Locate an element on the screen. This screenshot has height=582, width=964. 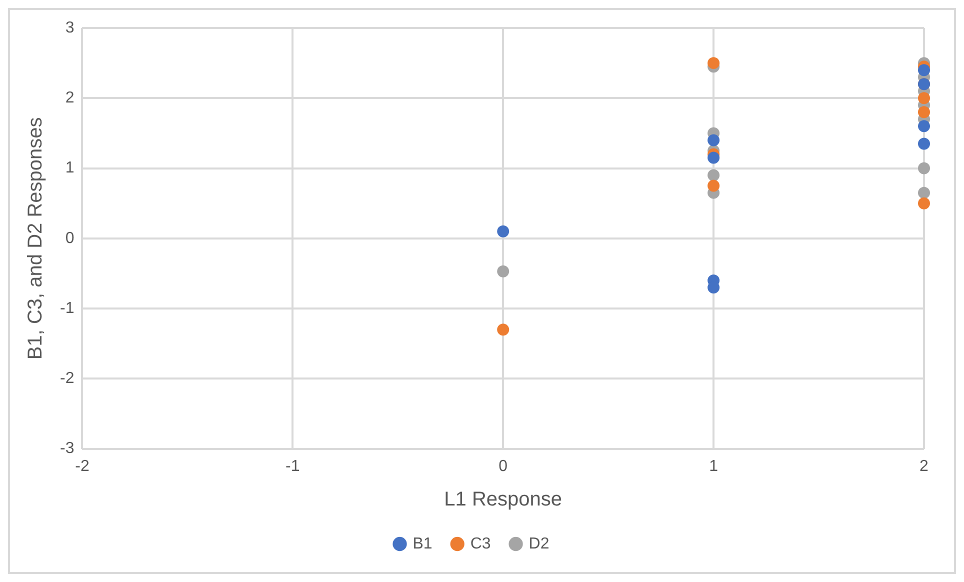
y-axis-title: B1, C3, and D2 Responses is located at coordinates (35, 238).